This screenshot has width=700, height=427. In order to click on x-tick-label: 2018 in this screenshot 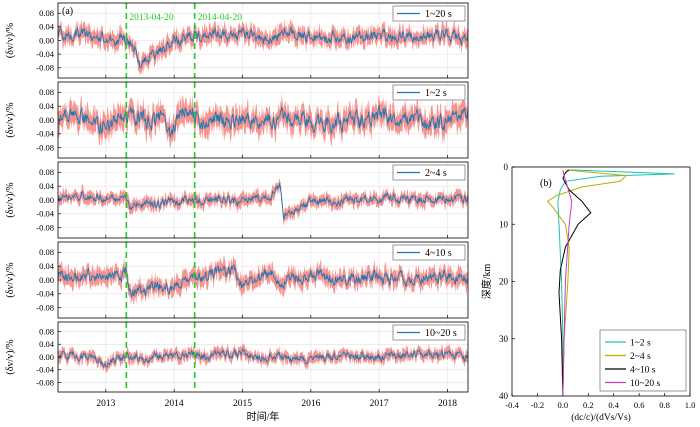, I will do `click(447, 404)`.